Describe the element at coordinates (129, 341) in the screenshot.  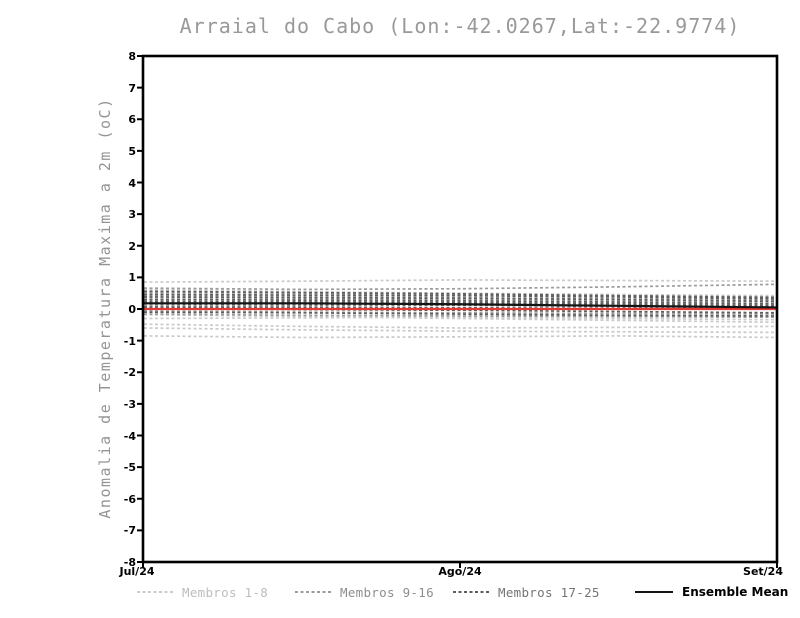
I see `y-tick-label: -1` at that location.